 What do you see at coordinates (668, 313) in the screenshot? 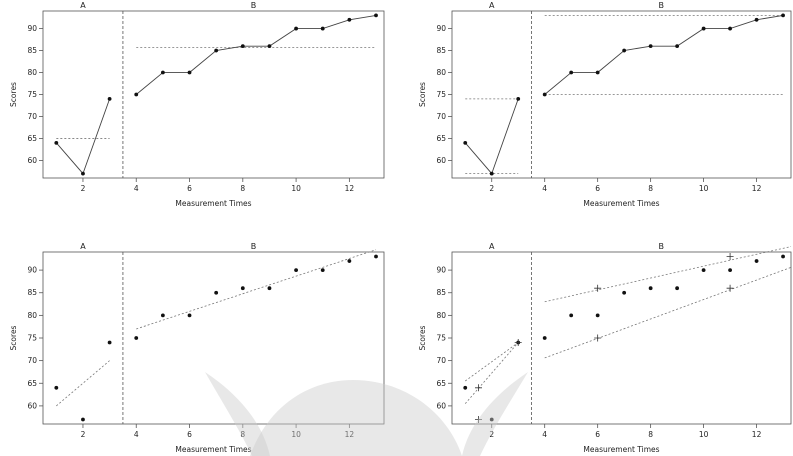
I see `reference-line-split-middle-lower` at bounding box center [668, 313].